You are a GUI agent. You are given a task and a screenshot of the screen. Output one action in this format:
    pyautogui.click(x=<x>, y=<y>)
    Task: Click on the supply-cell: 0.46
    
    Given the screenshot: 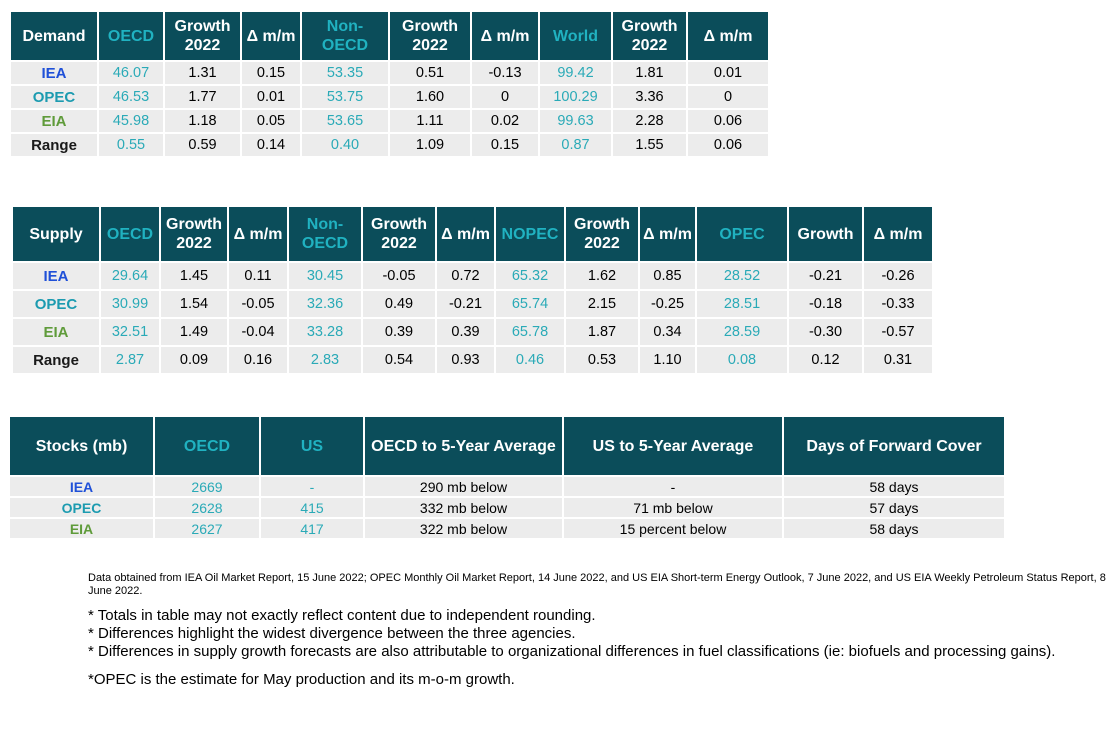 What is the action you would take?
    pyautogui.click(x=530, y=360)
    